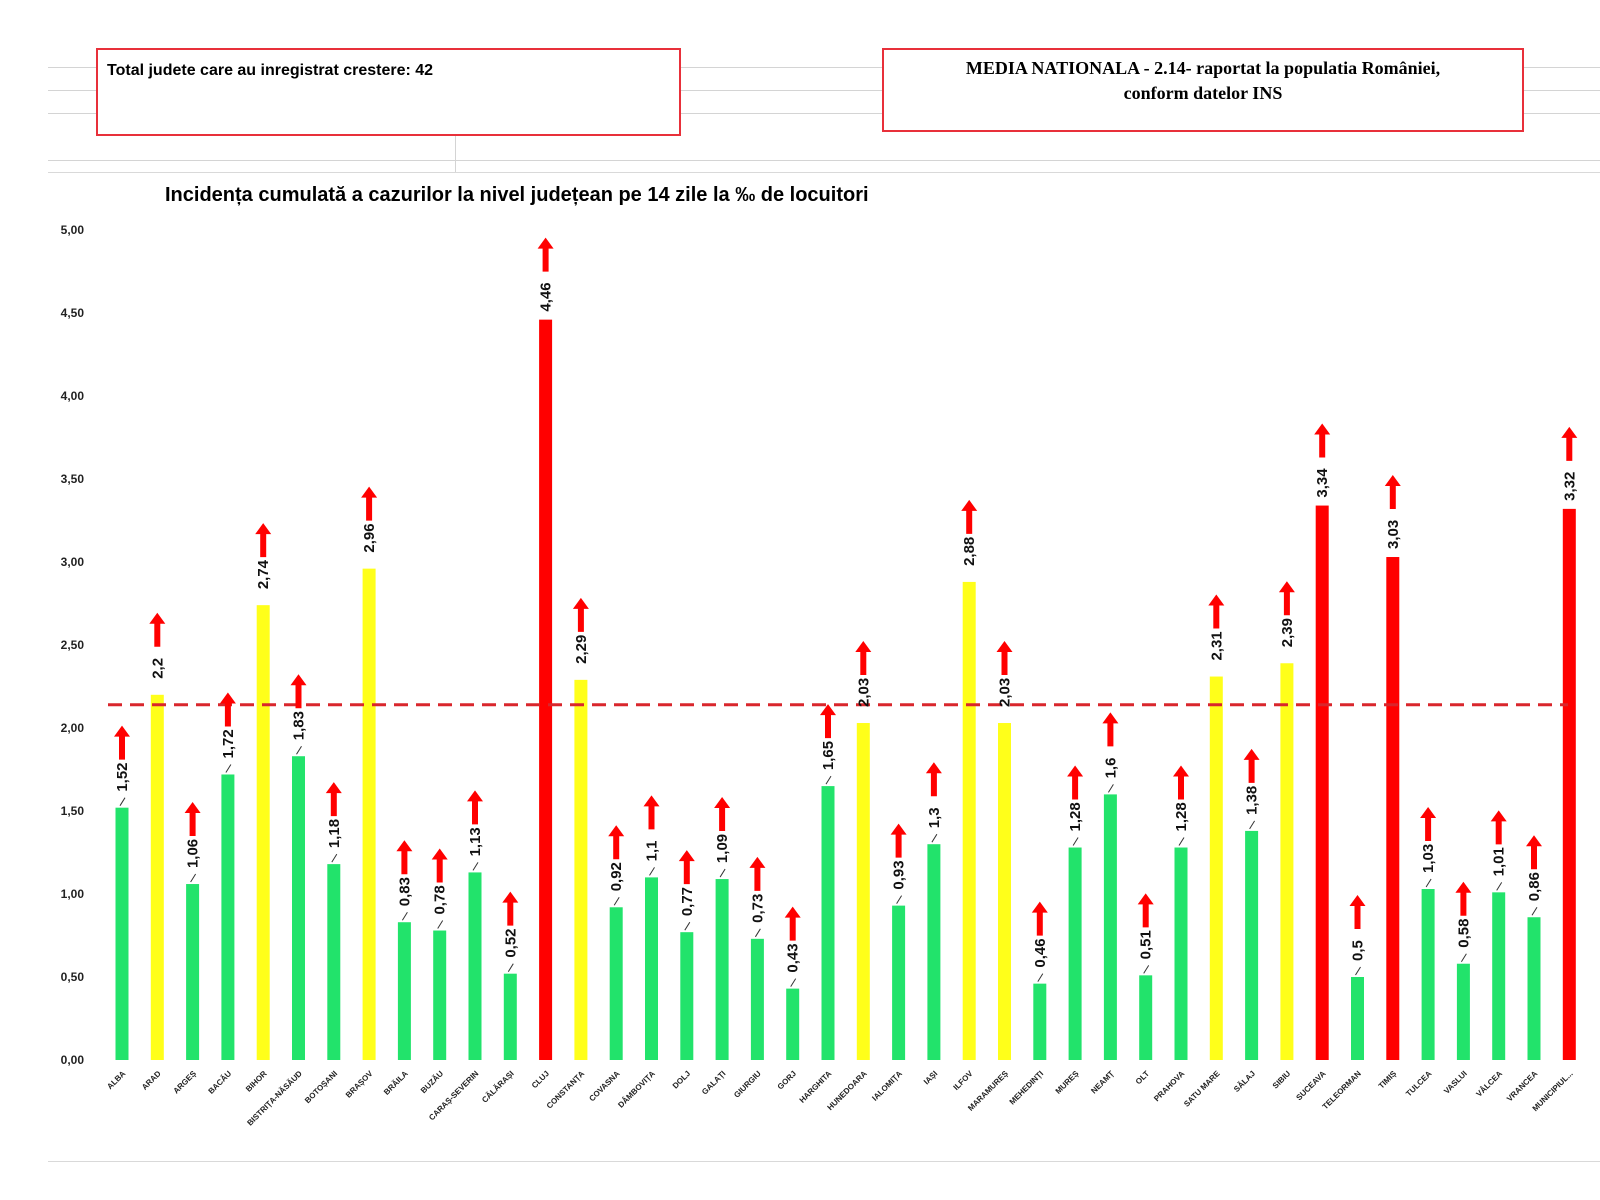 The width and height of the screenshot is (1600, 1200). Describe the element at coordinates (824, 113) in the screenshot. I see `grid-line` at that location.